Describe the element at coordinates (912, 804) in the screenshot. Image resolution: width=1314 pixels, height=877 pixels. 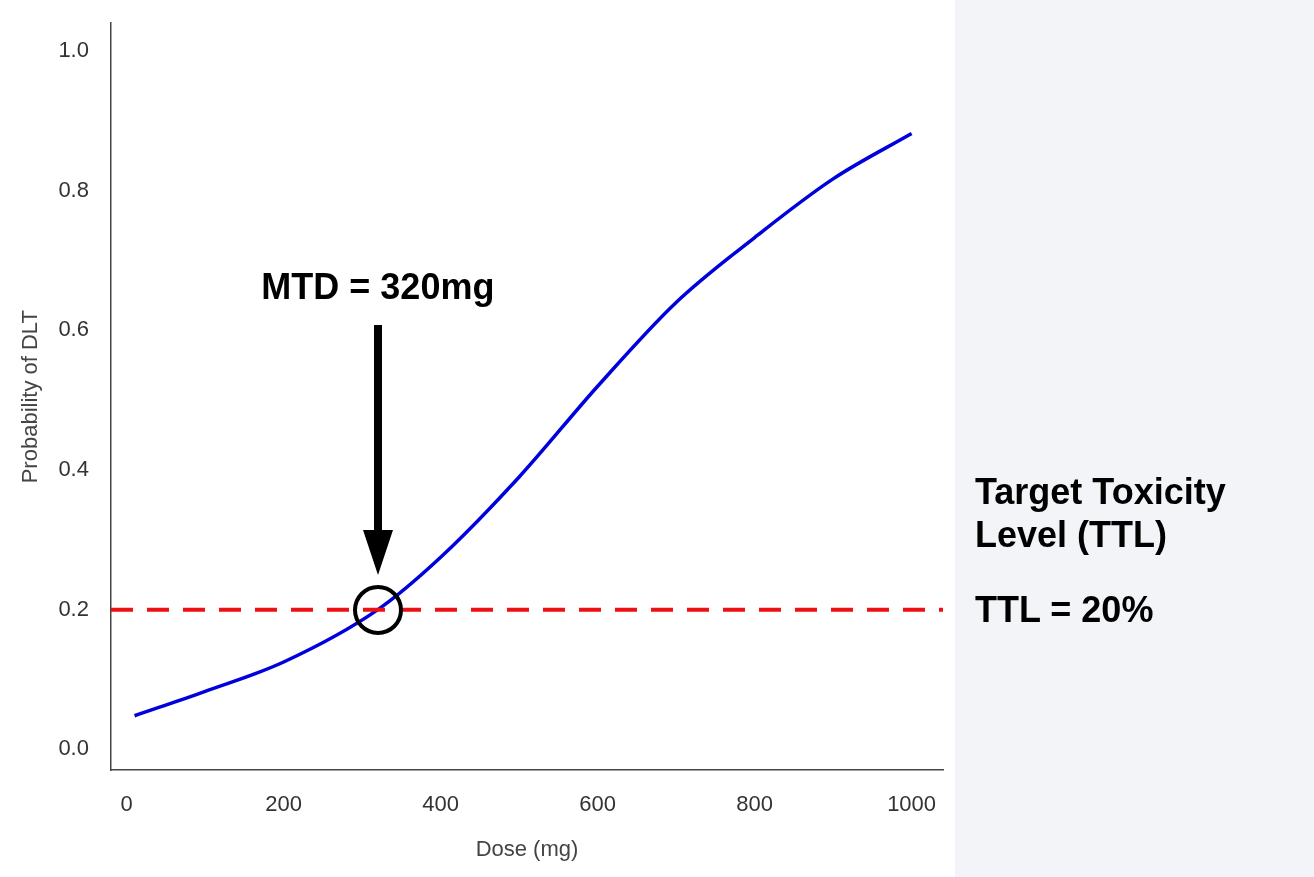
I see `x-tick-label: 1000` at that location.